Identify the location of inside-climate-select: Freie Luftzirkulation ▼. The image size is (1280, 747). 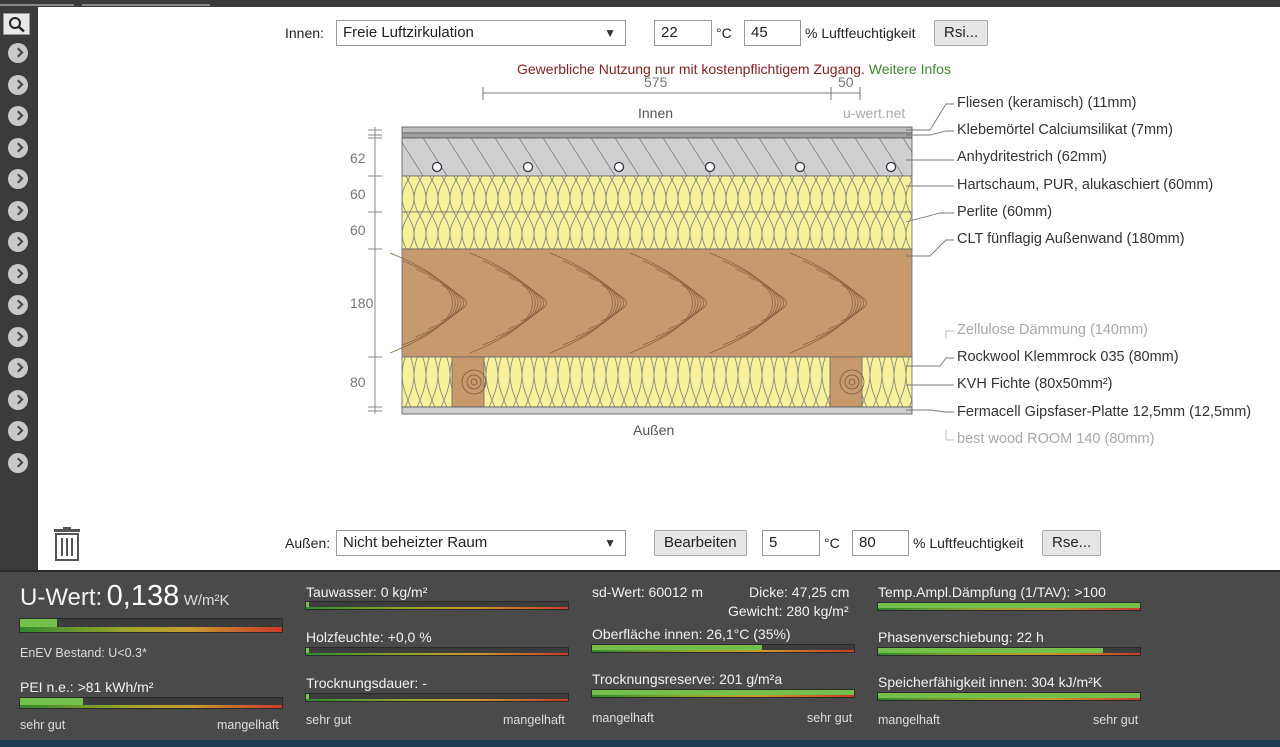
(481, 33).